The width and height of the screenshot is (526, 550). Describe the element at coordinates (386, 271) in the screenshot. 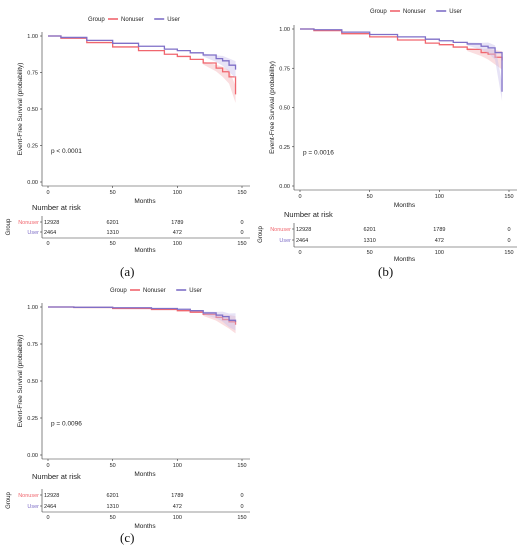

I see `caption-b: (b)` at that location.